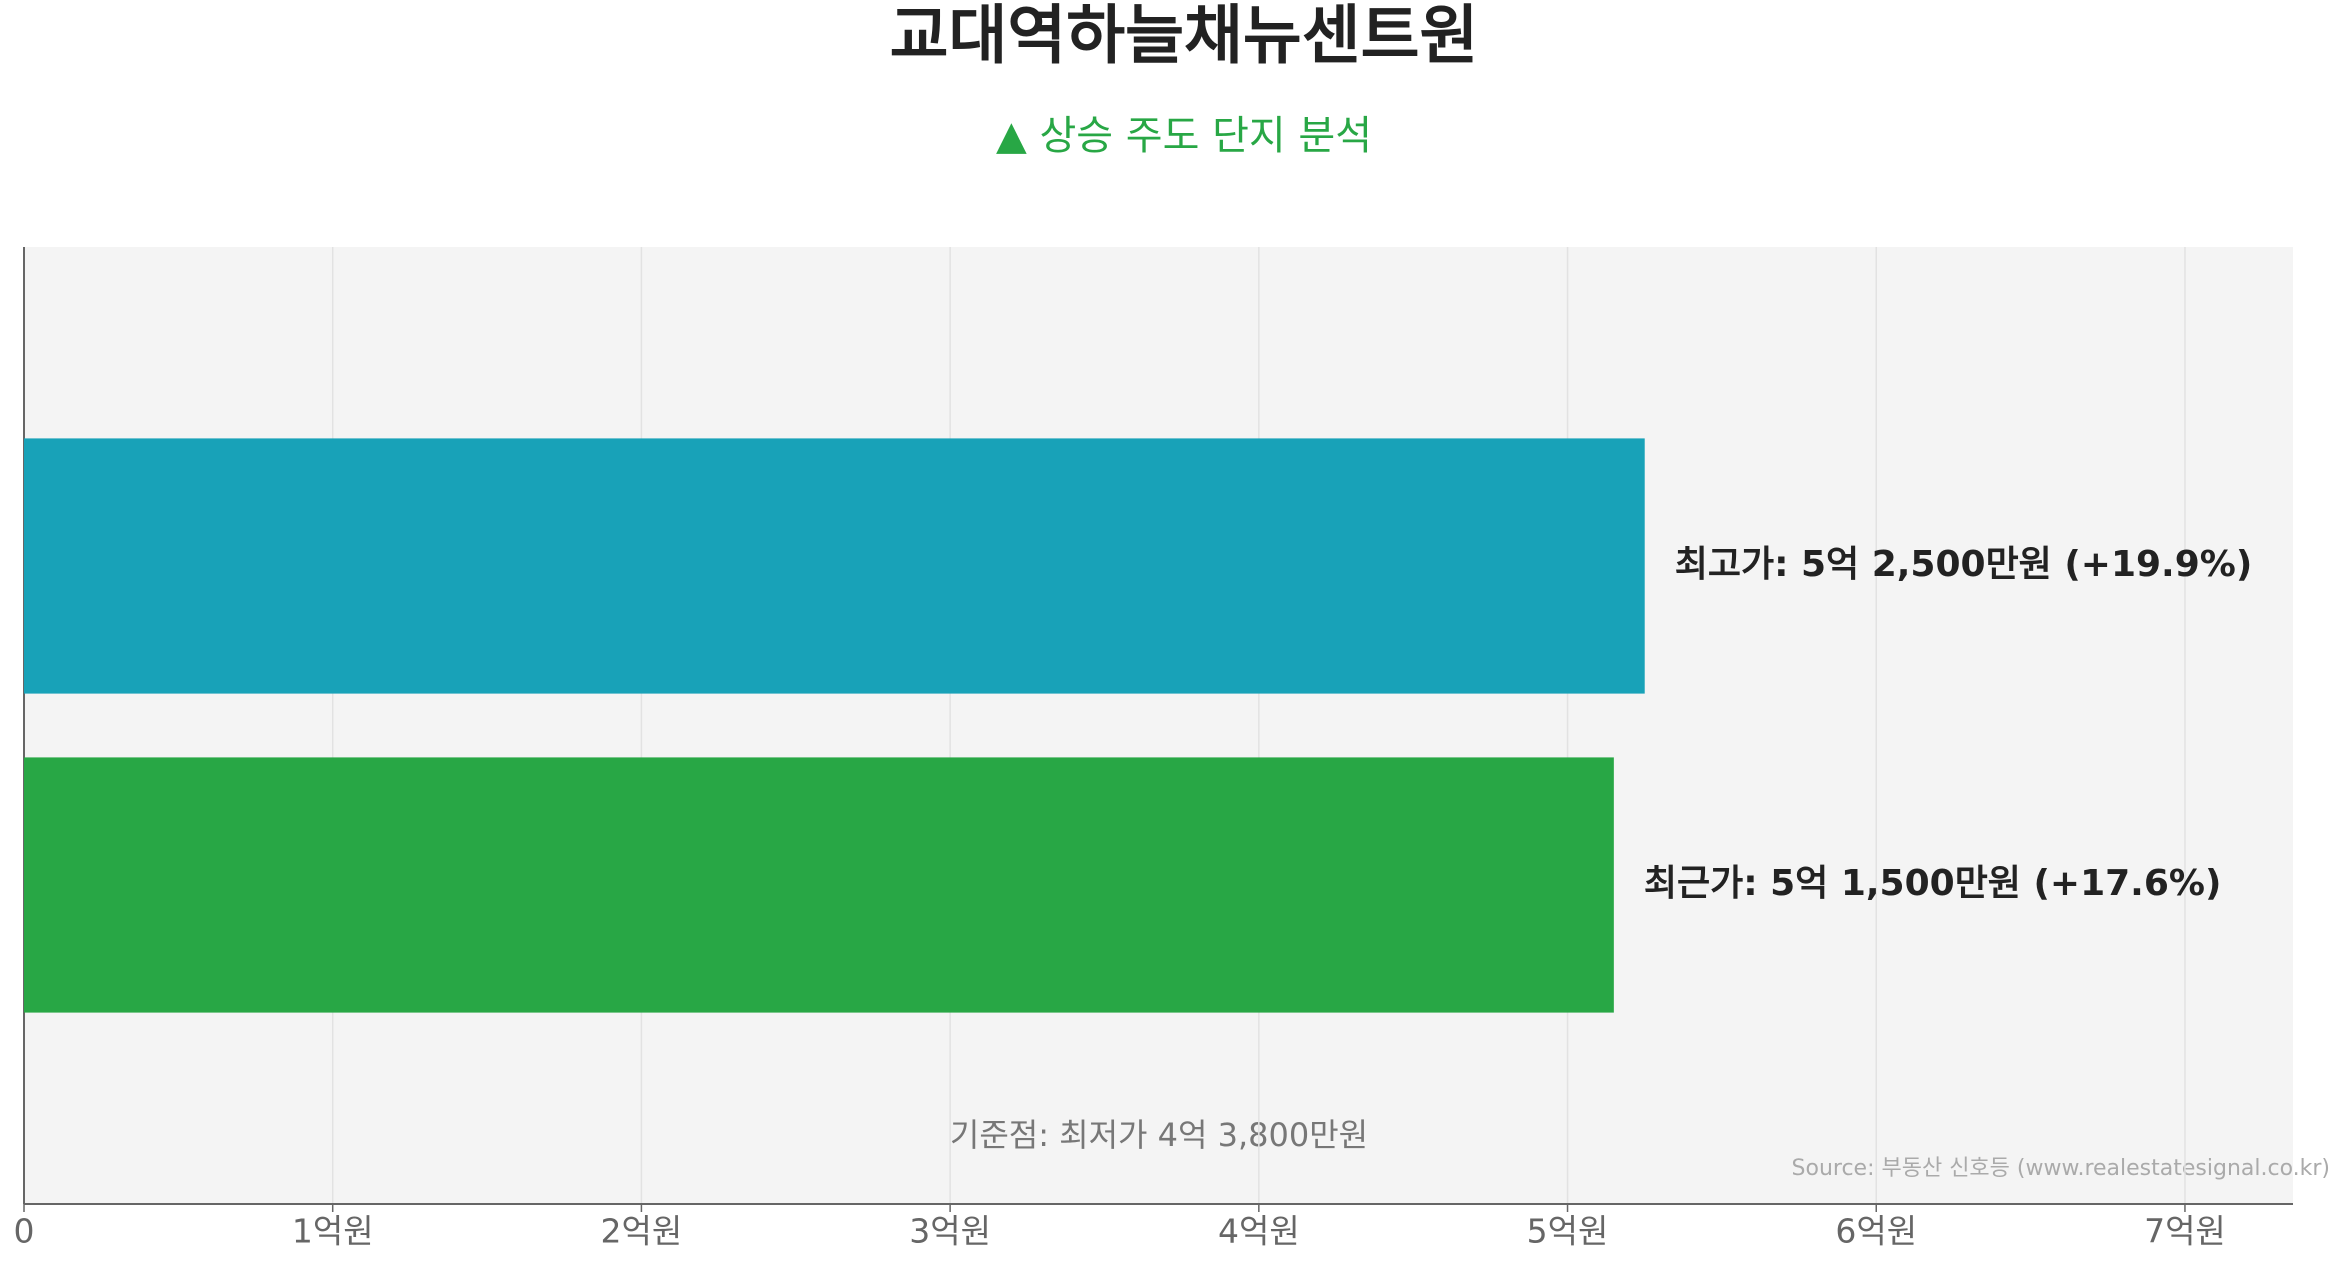 This screenshot has height=1268, width=2345. What do you see at coordinates (1259, 1231) in the screenshot?
I see `x-tick-label: 4억원` at bounding box center [1259, 1231].